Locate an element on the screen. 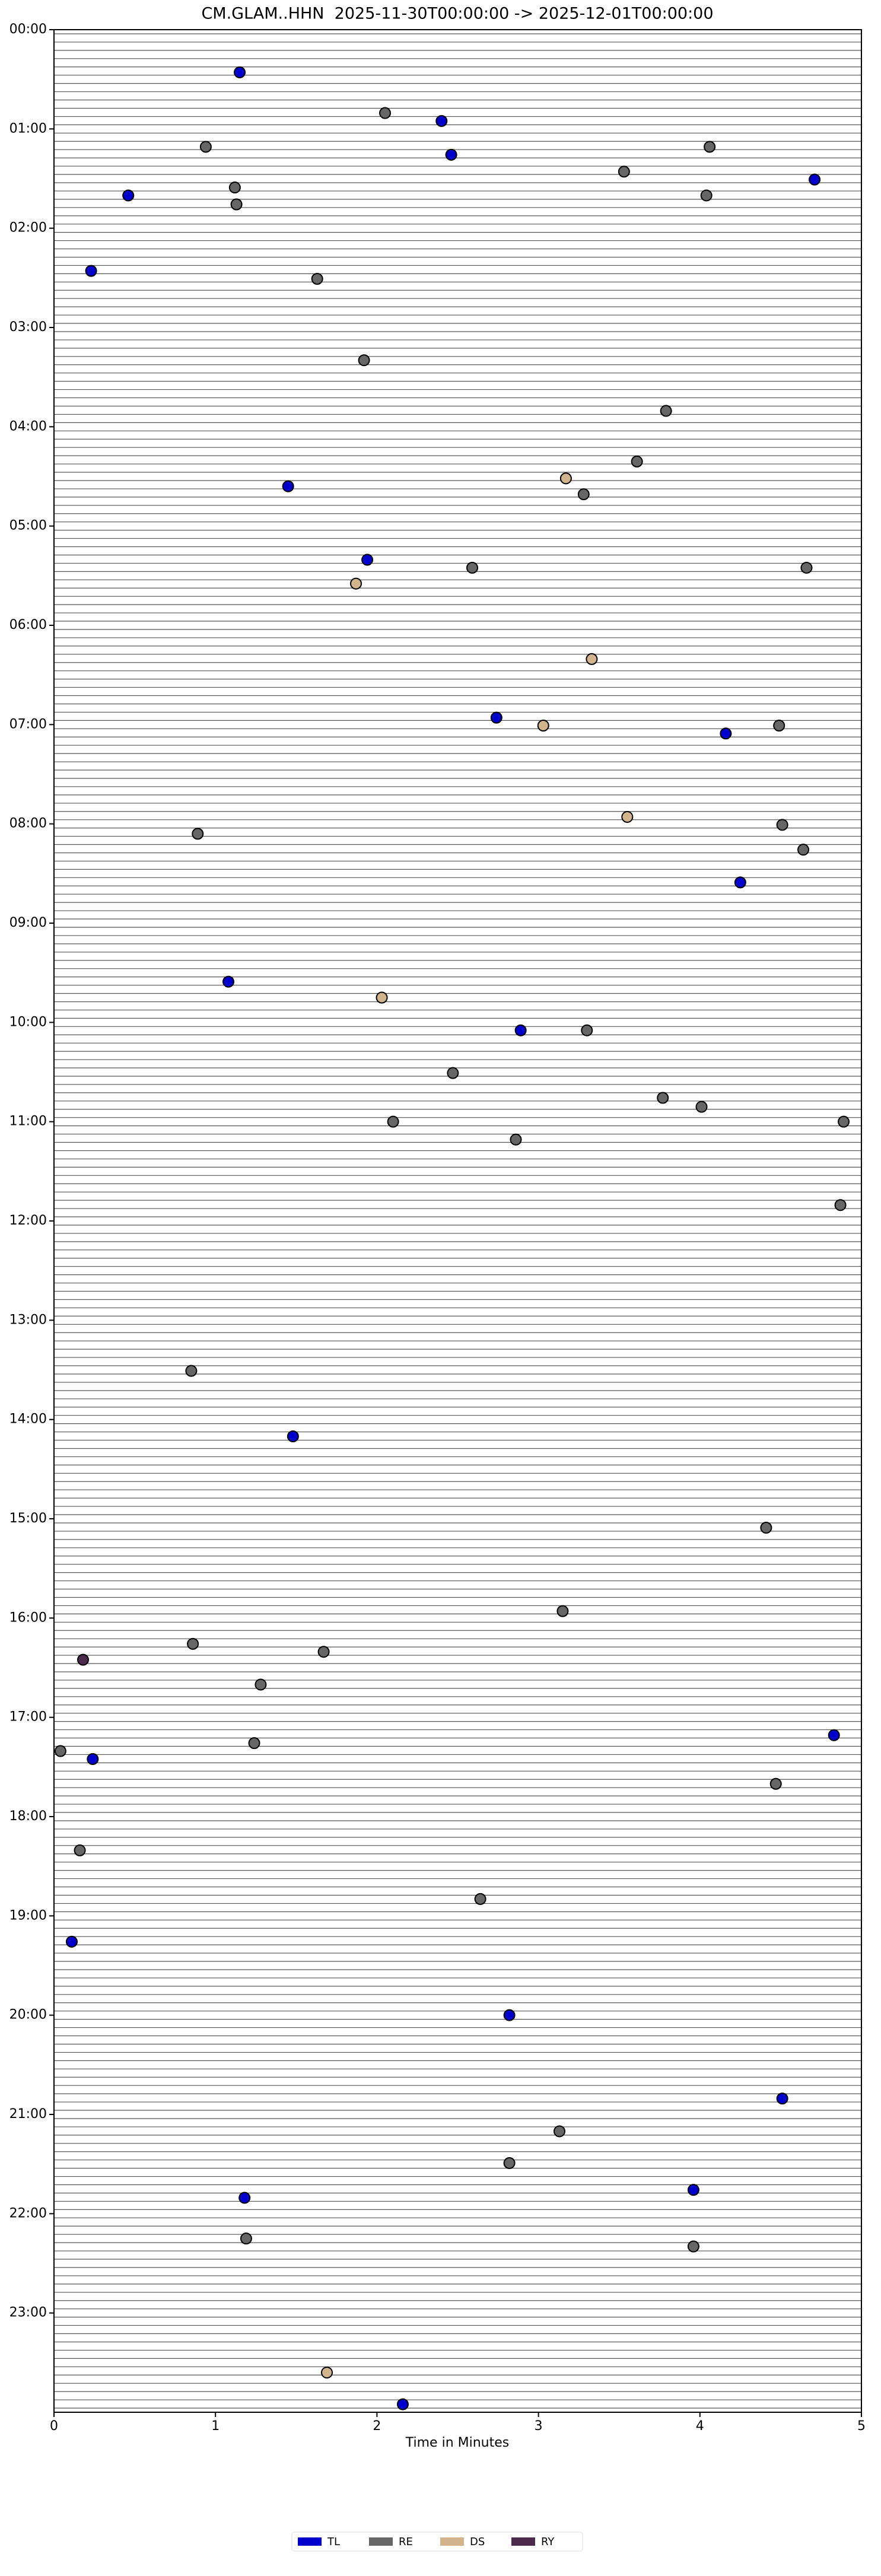 Image resolution: width=881 pixels, height=2576 pixels. y-tick-label: 22:00 is located at coordinates (28, 2213).